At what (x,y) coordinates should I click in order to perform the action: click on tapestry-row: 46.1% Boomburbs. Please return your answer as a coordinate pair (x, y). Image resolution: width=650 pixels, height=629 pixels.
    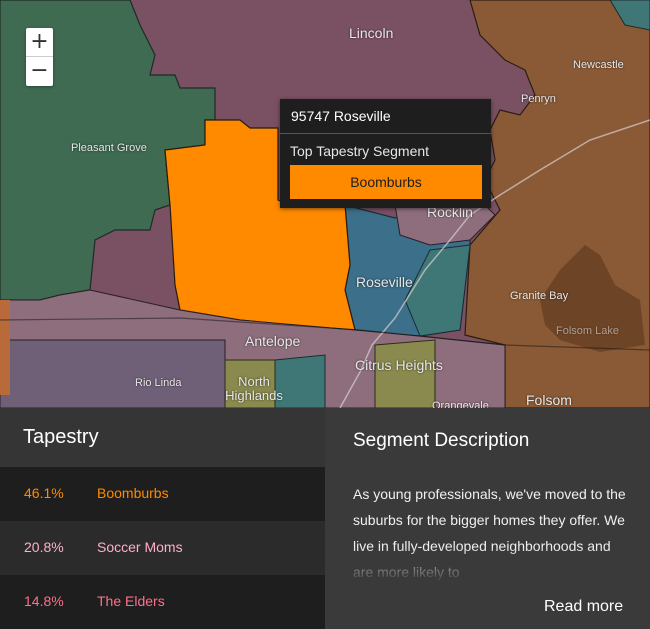
    Looking at the image, I should click on (162, 494).